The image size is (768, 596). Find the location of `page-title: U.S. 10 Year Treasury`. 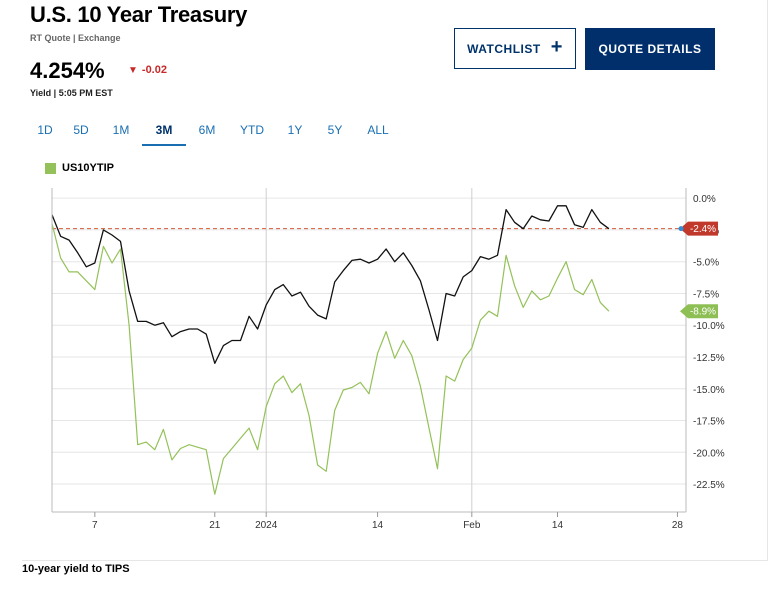

page-title: U.S. 10 Year Treasury is located at coordinates (139, 14).